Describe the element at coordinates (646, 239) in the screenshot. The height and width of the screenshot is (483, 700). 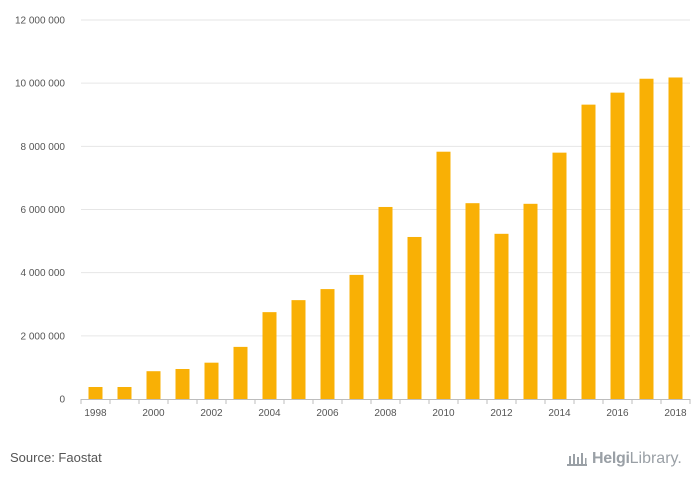
I see `bar-2017` at that location.